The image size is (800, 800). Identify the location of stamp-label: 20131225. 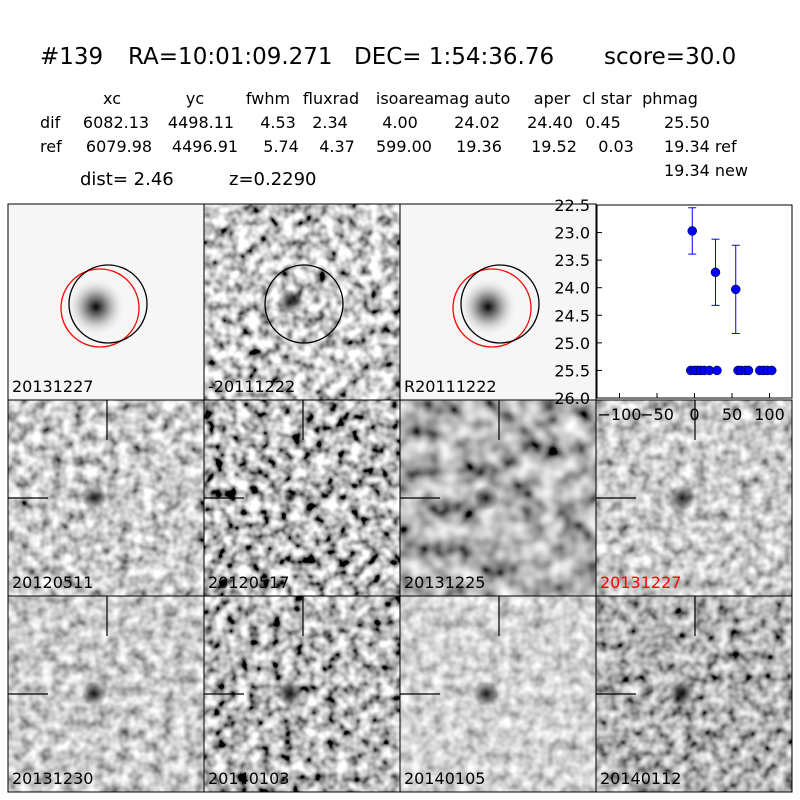
(444, 582).